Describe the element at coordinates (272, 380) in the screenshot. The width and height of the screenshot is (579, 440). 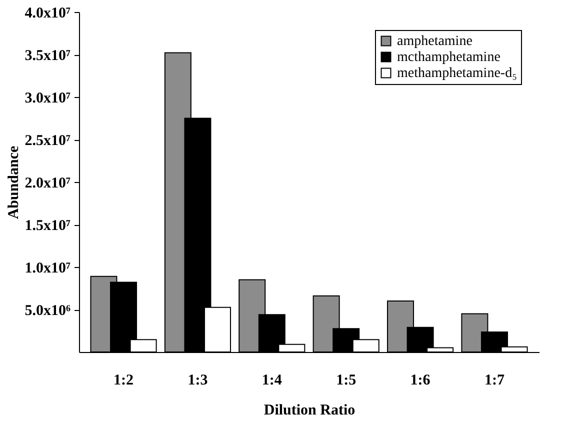
I see `x-tick-label: 1:4` at that location.